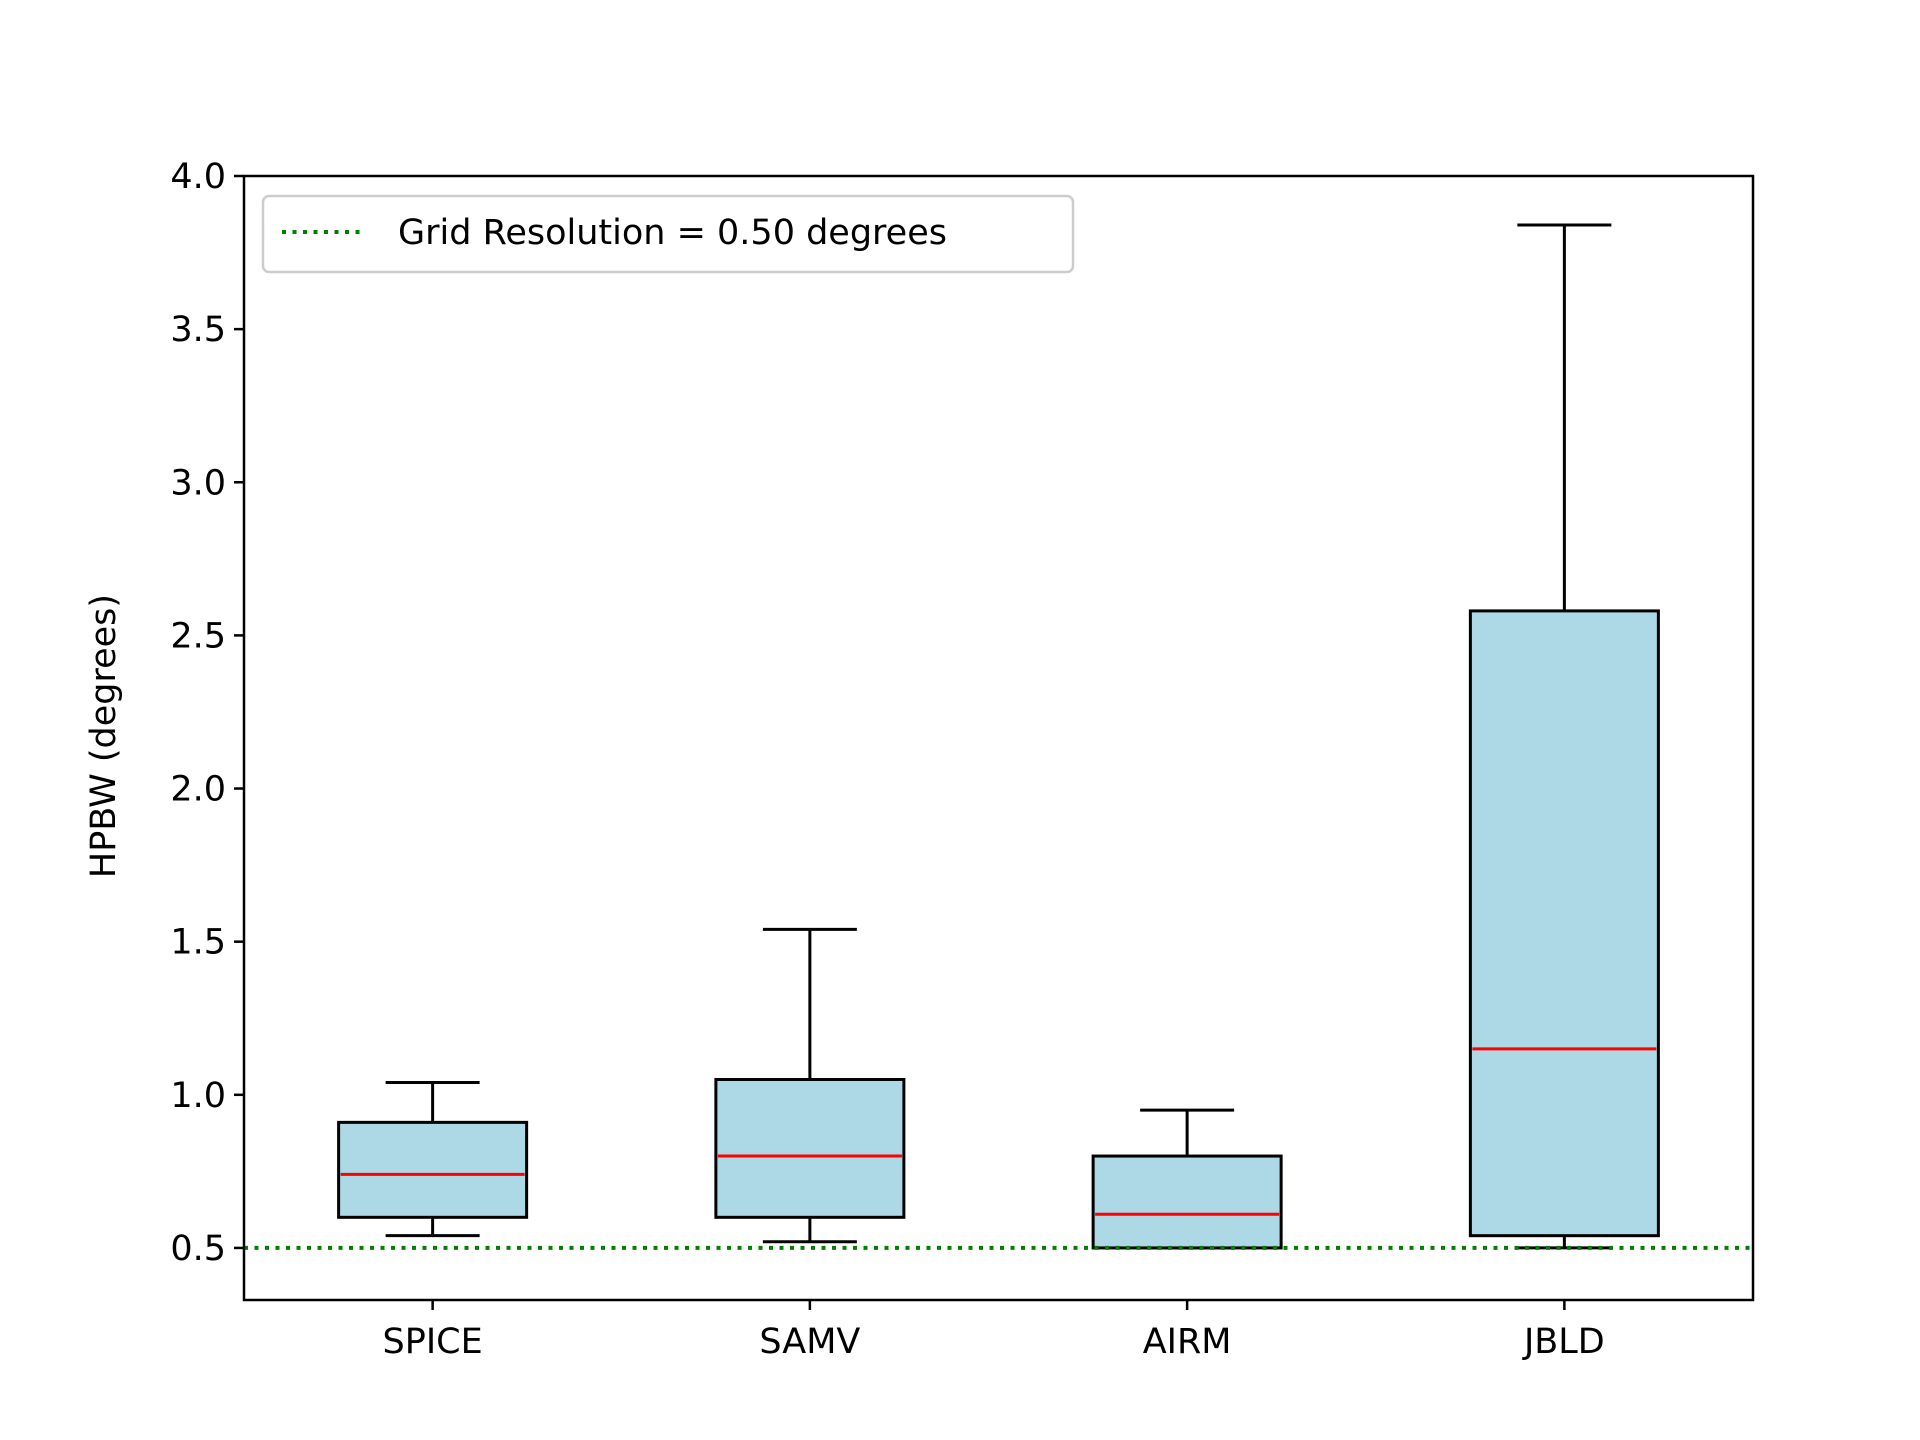 The image size is (1920, 1440). What do you see at coordinates (433, 1342) in the screenshot?
I see `x-tick-label: SPICE` at bounding box center [433, 1342].